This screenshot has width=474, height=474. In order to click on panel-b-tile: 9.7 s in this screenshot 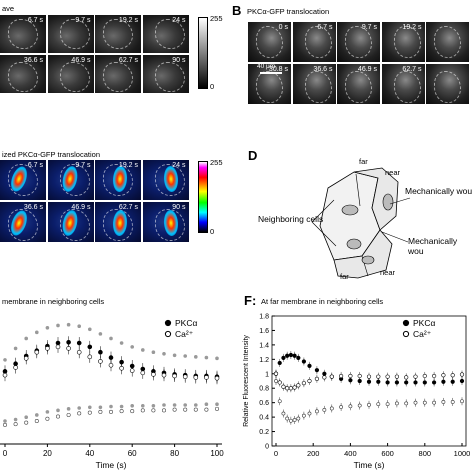, I will do `click(358, 42)`.